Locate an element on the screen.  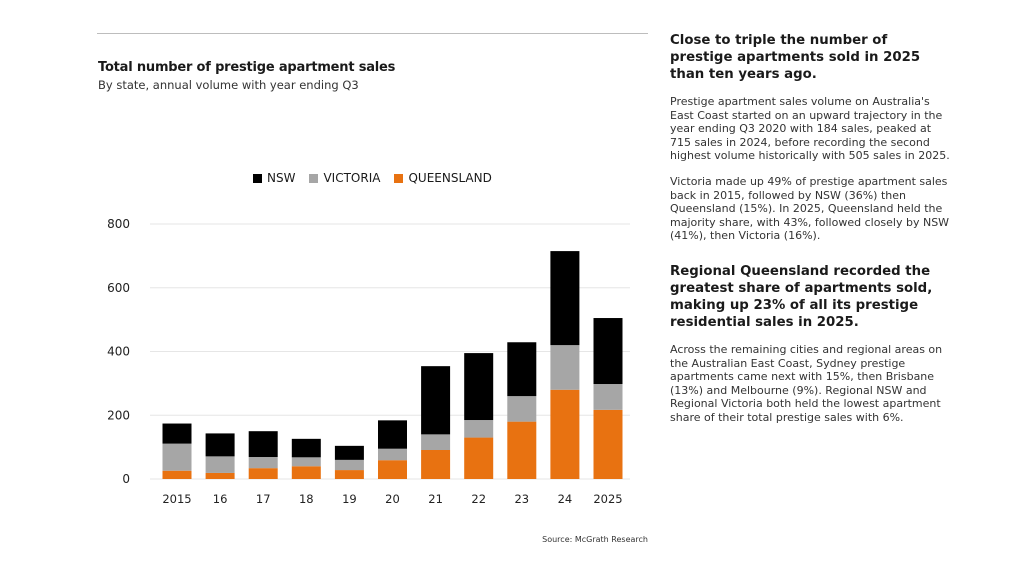
top-divider is located at coordinates (372, 33).